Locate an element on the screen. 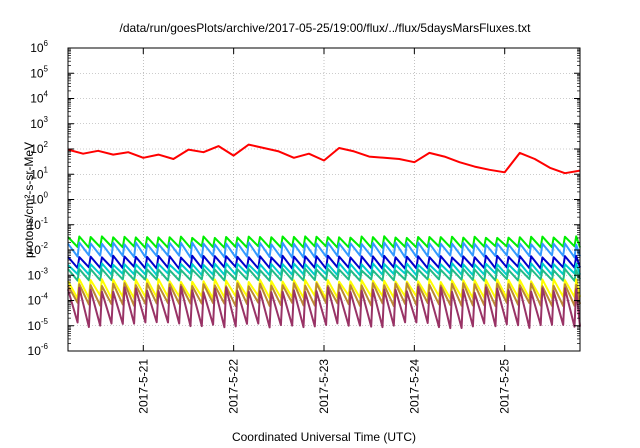 Image resolution: width=640 pixels, height=448 pixels. x-tick-label: 2017-5-23 is located at coordinates (324, 386).